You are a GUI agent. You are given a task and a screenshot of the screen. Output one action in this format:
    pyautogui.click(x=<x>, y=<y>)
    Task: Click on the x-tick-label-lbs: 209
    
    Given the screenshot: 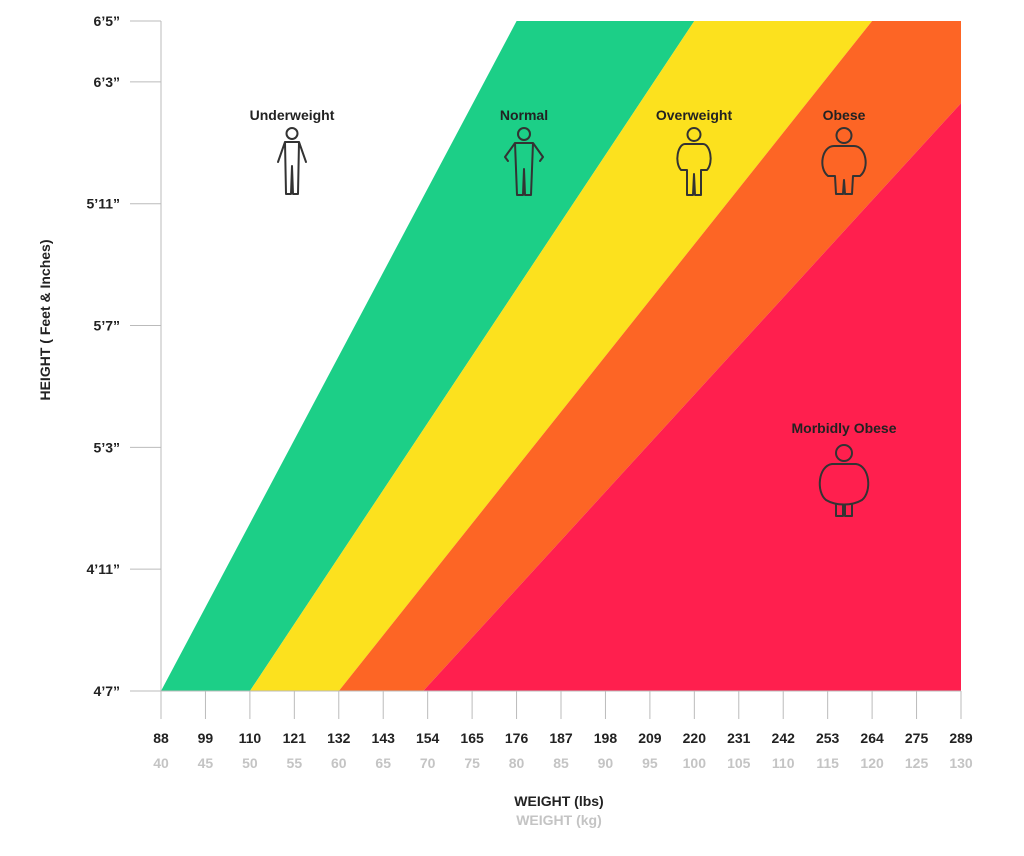 What is the action you would take?
    pyautogui.click(x=650, y=738)
    